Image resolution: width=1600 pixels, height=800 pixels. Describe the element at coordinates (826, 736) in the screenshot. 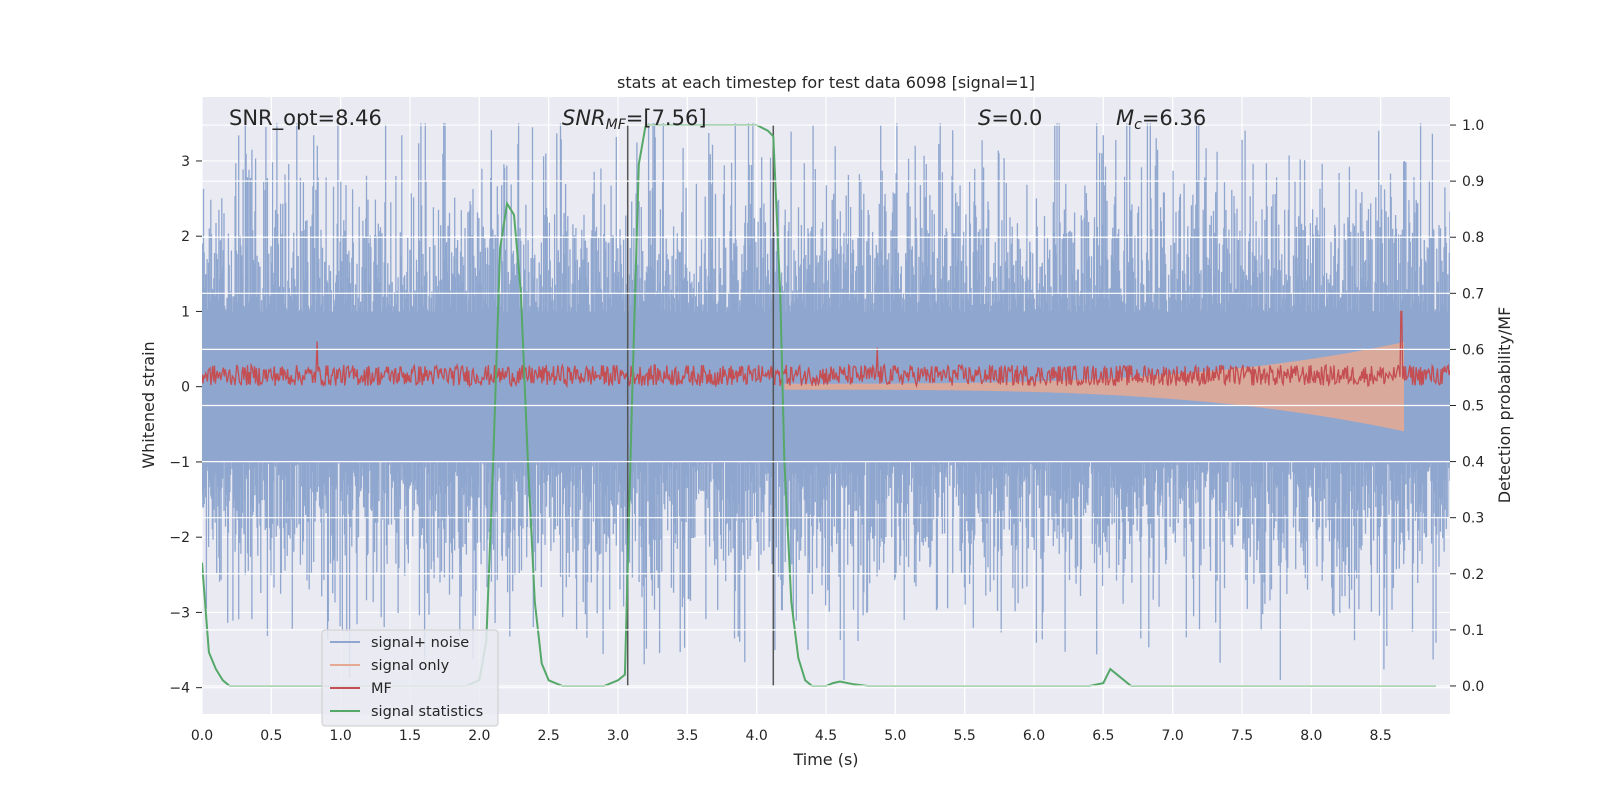

I see `x-tick-label: 4.5` at that location.